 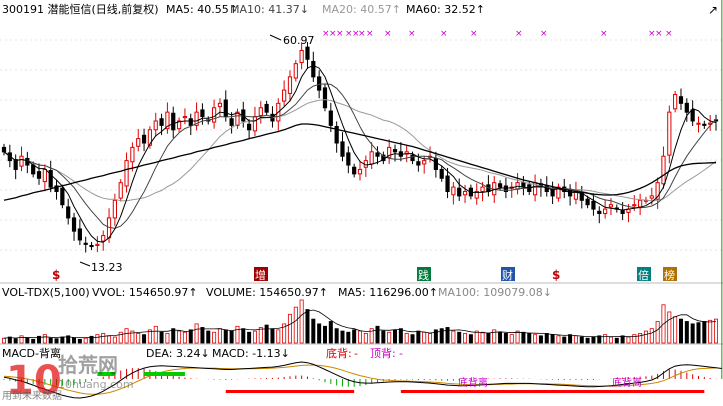 What do you see at coordinates (497, 34) in the screenshot?
I see `signal-marks: × × × × ×× × × × × × × × × × × ×` at bounding box center [497, 34].